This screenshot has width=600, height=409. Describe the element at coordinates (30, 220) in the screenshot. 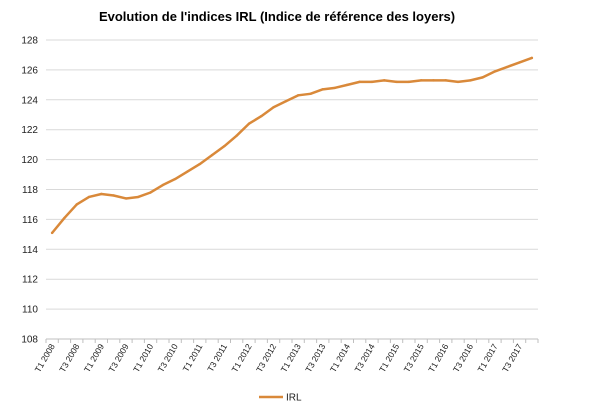

I see `y-tick-label: 116` at that location.